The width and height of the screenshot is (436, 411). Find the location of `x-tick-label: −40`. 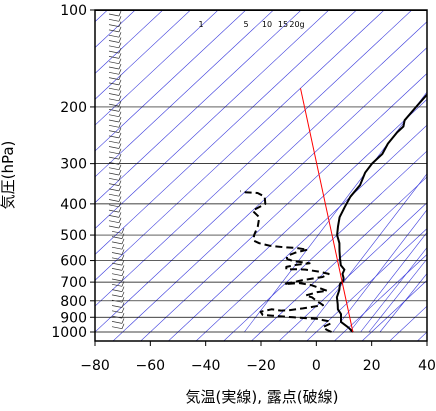

x-tick-label: −40 is located at coordinates (206, 366).